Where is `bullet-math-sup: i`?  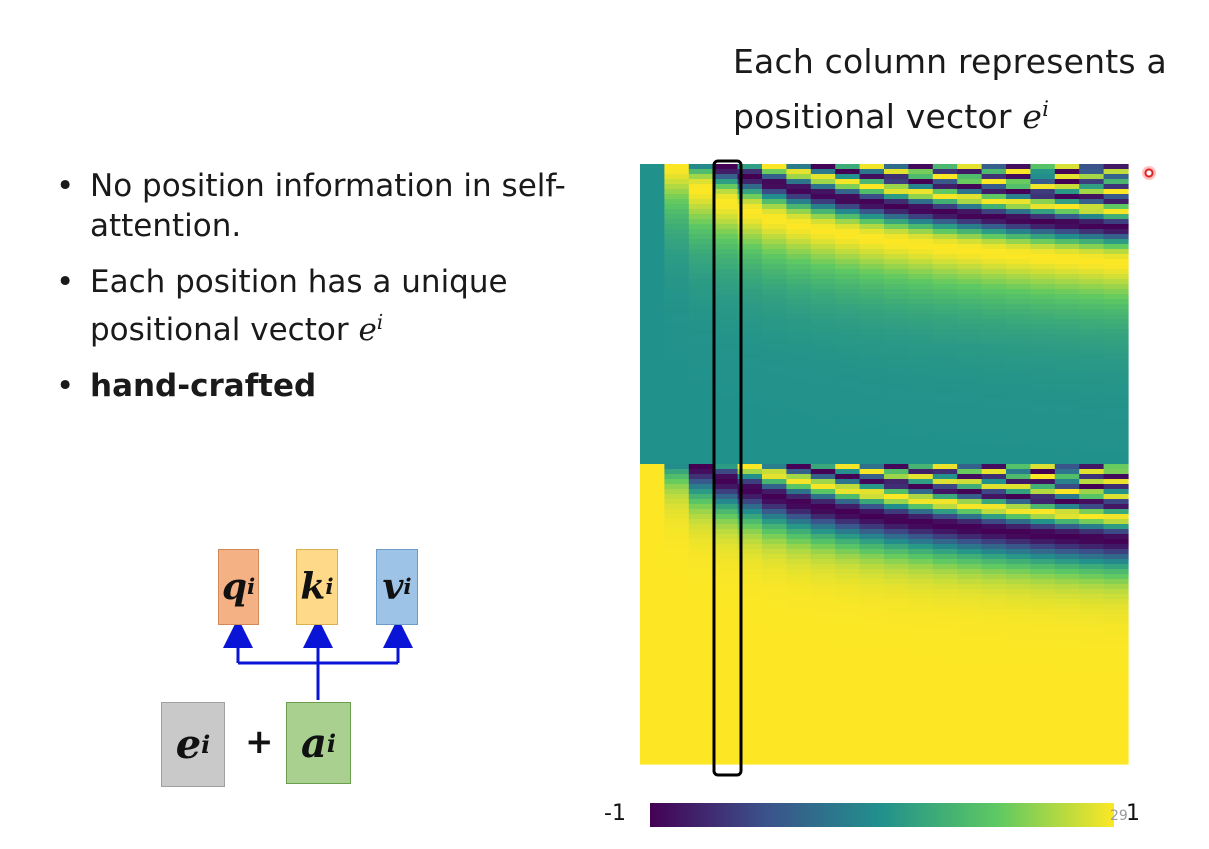
bullet-math-sup: i is located at coordinates (380, 322).